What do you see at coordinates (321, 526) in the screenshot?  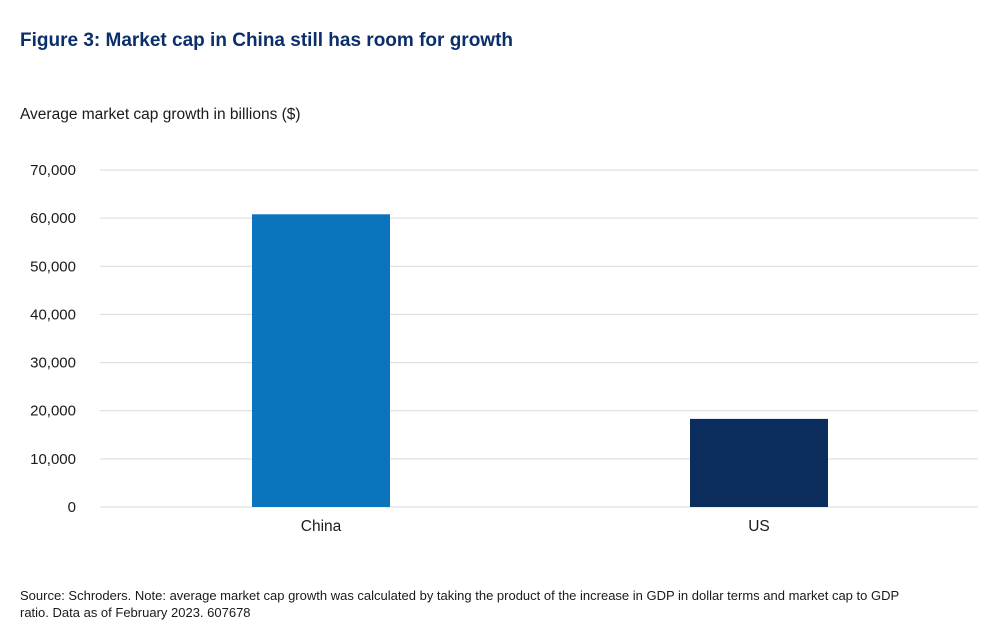 I see `x-tick-label: China` at bounding box center [321, 526].